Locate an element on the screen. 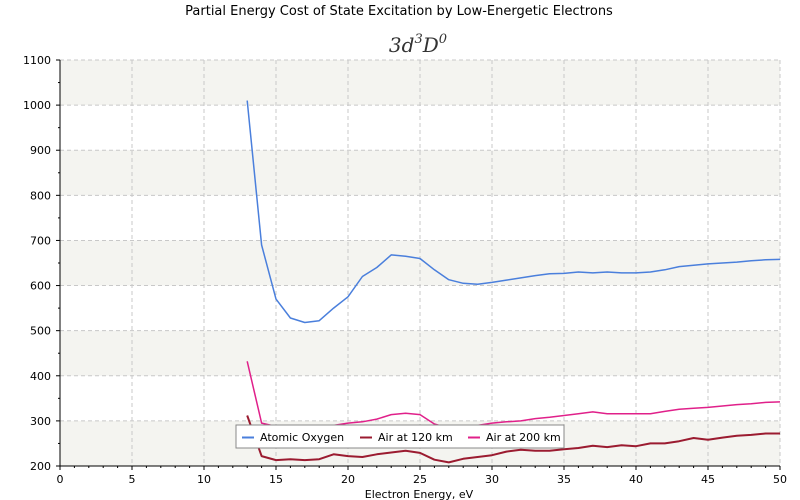 The height and width of the screenshot is (500, 800). chart-subtitle: 3d3D0 is located at coordinates (418, 44).